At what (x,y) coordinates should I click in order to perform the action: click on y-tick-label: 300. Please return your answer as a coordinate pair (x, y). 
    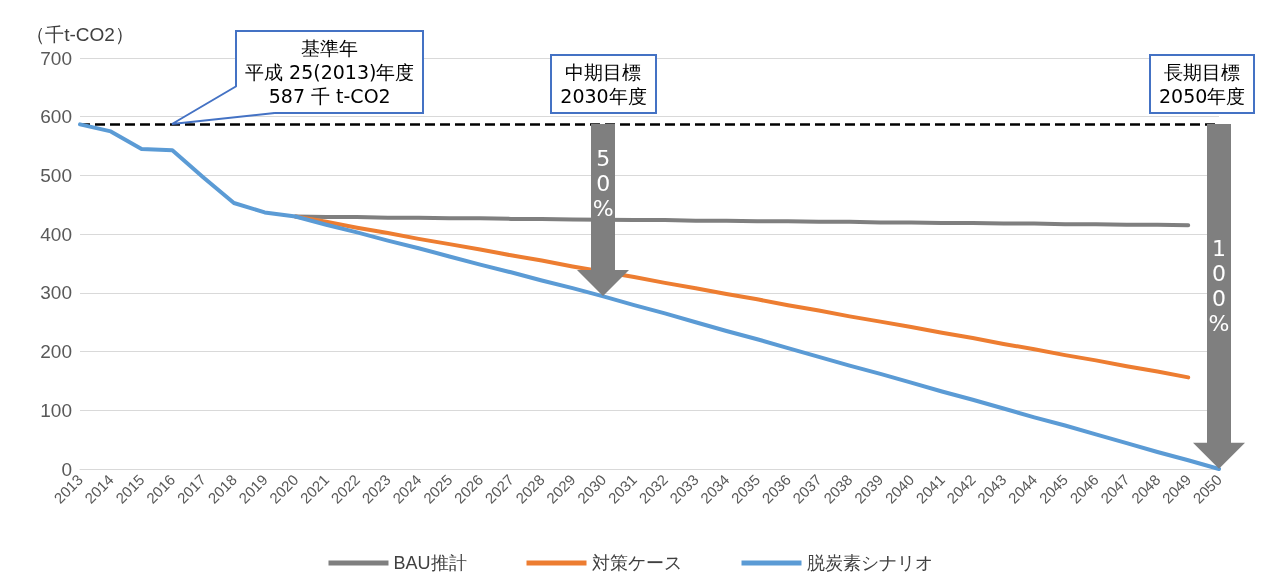
    Looking at the image, I should click on (56, 293).